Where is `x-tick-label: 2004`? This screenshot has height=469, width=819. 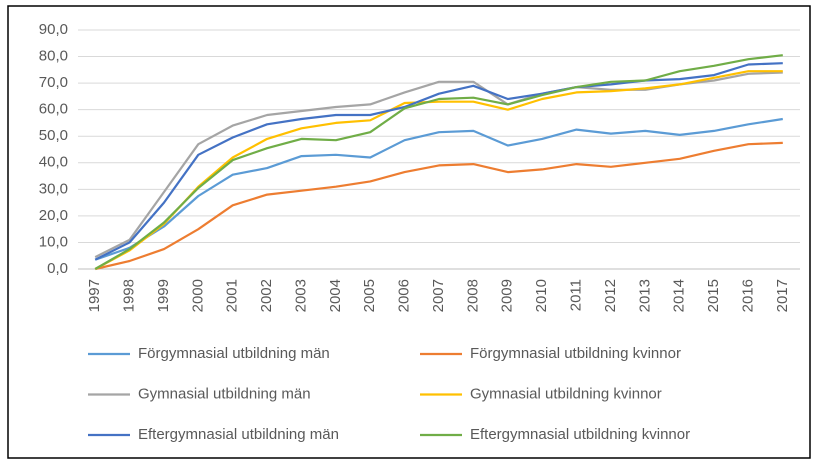 x-tick-label: 2004 is located at coordinates (335, 295).